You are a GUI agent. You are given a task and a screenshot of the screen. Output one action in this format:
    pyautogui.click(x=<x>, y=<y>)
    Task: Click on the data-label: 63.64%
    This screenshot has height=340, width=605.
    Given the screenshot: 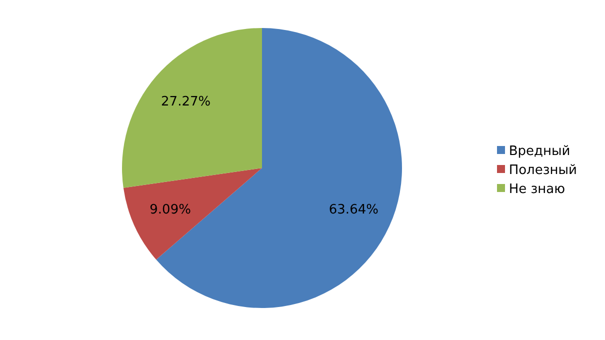 What is the action you would take?
    pyautogui.click(x=353, y=210)
    